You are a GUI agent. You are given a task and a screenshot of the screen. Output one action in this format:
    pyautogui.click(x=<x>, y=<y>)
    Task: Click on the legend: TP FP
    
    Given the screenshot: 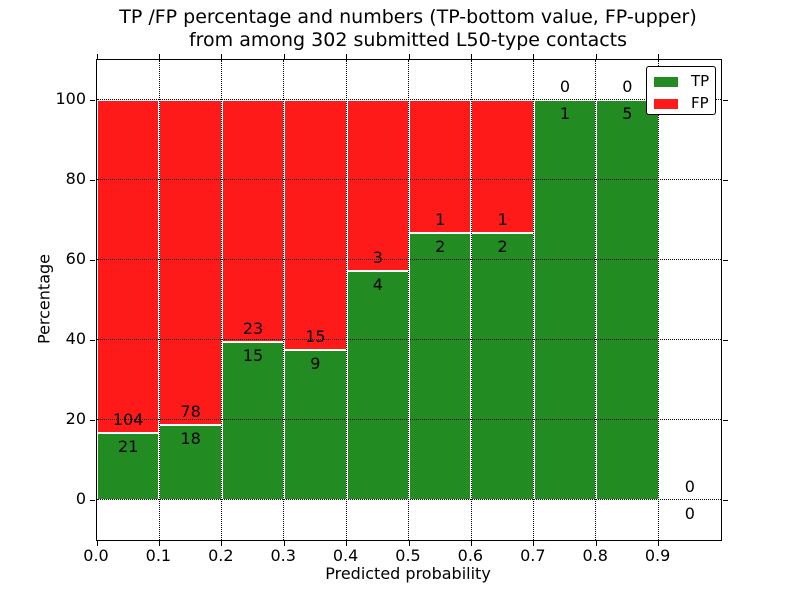 What is the action you would take?
    pyautogui.click(x=681, y=90)
    